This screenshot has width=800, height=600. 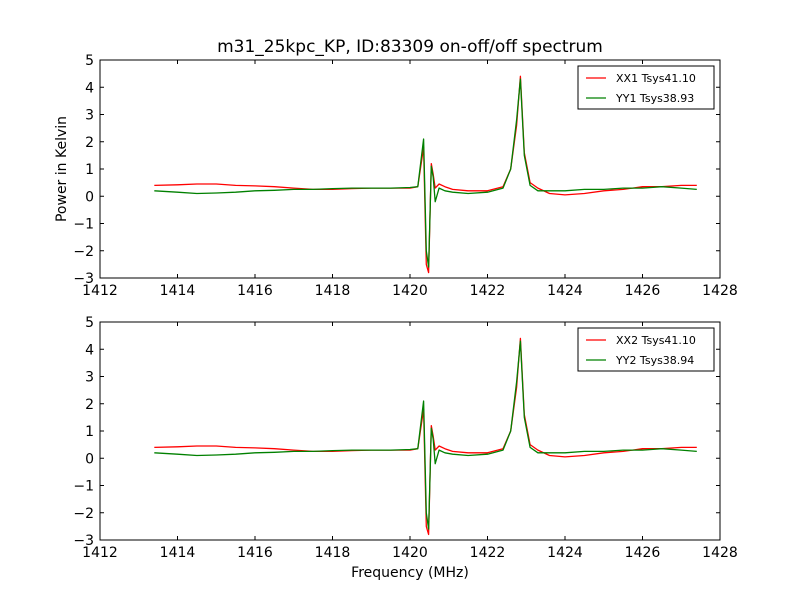 I want to click on y-axis-label: Power in Kelvin, so click(x=62, y=169).